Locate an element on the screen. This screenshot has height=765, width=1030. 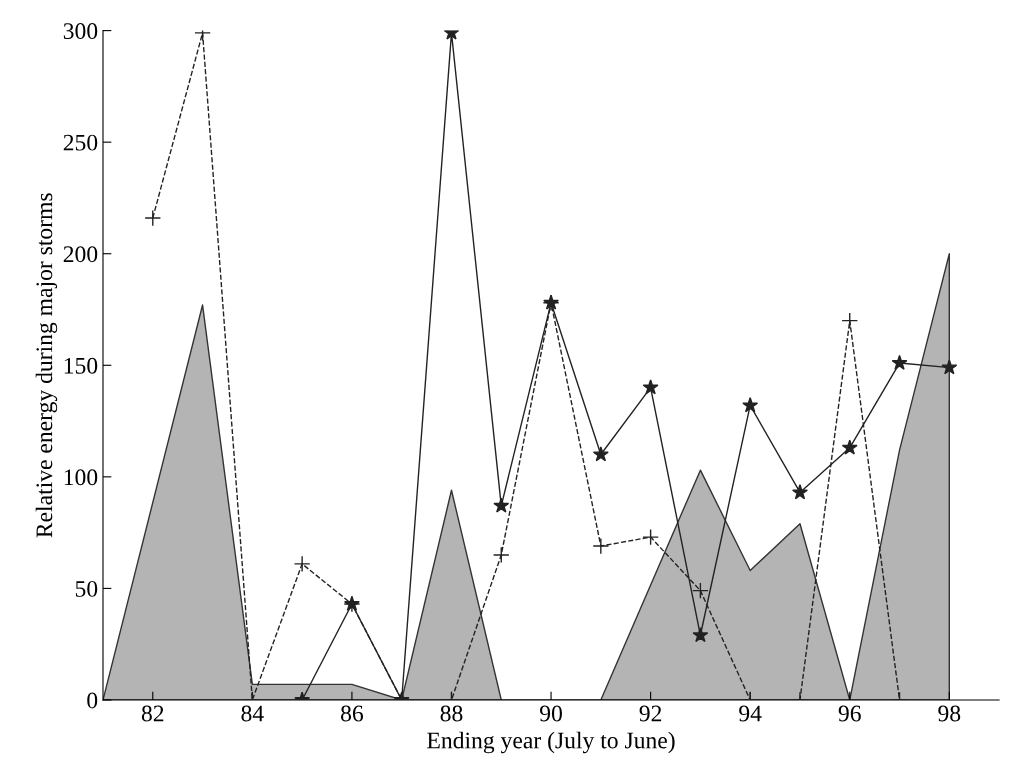
x-tick-label: 82 is located at coordinates (152, 713).